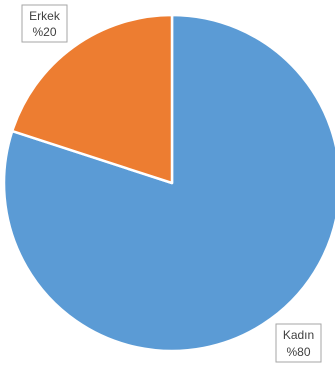  Describe the element at coordinates (44, 23) in the screenshot. I see `data-label-erkek: Erkek %20` at that location.